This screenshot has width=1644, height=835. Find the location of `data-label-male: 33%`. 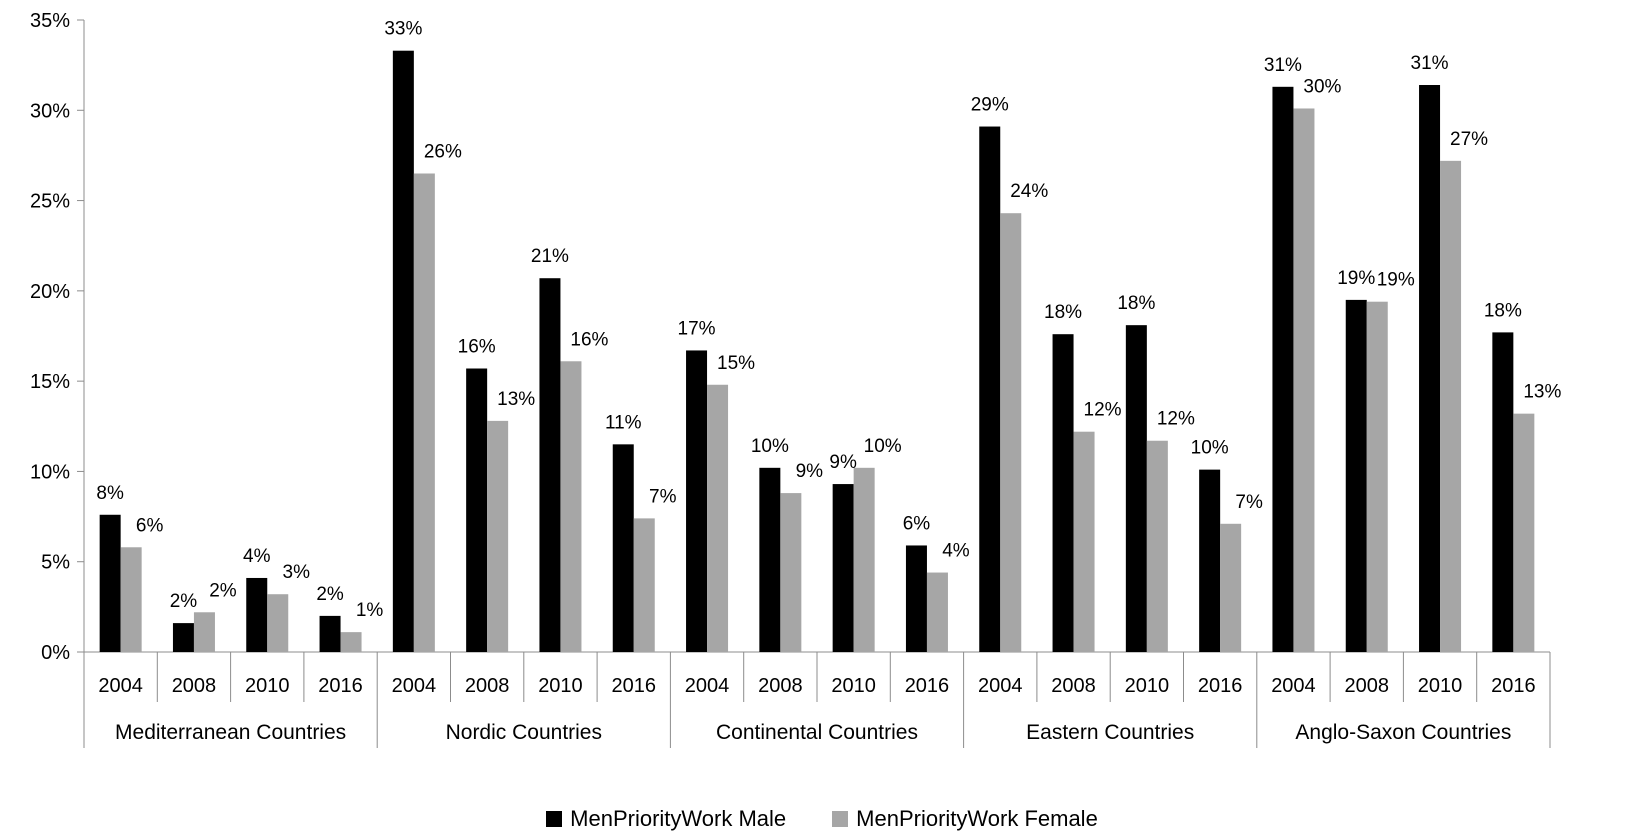

data-label-male: 33% is located at coordinates (403, 29).